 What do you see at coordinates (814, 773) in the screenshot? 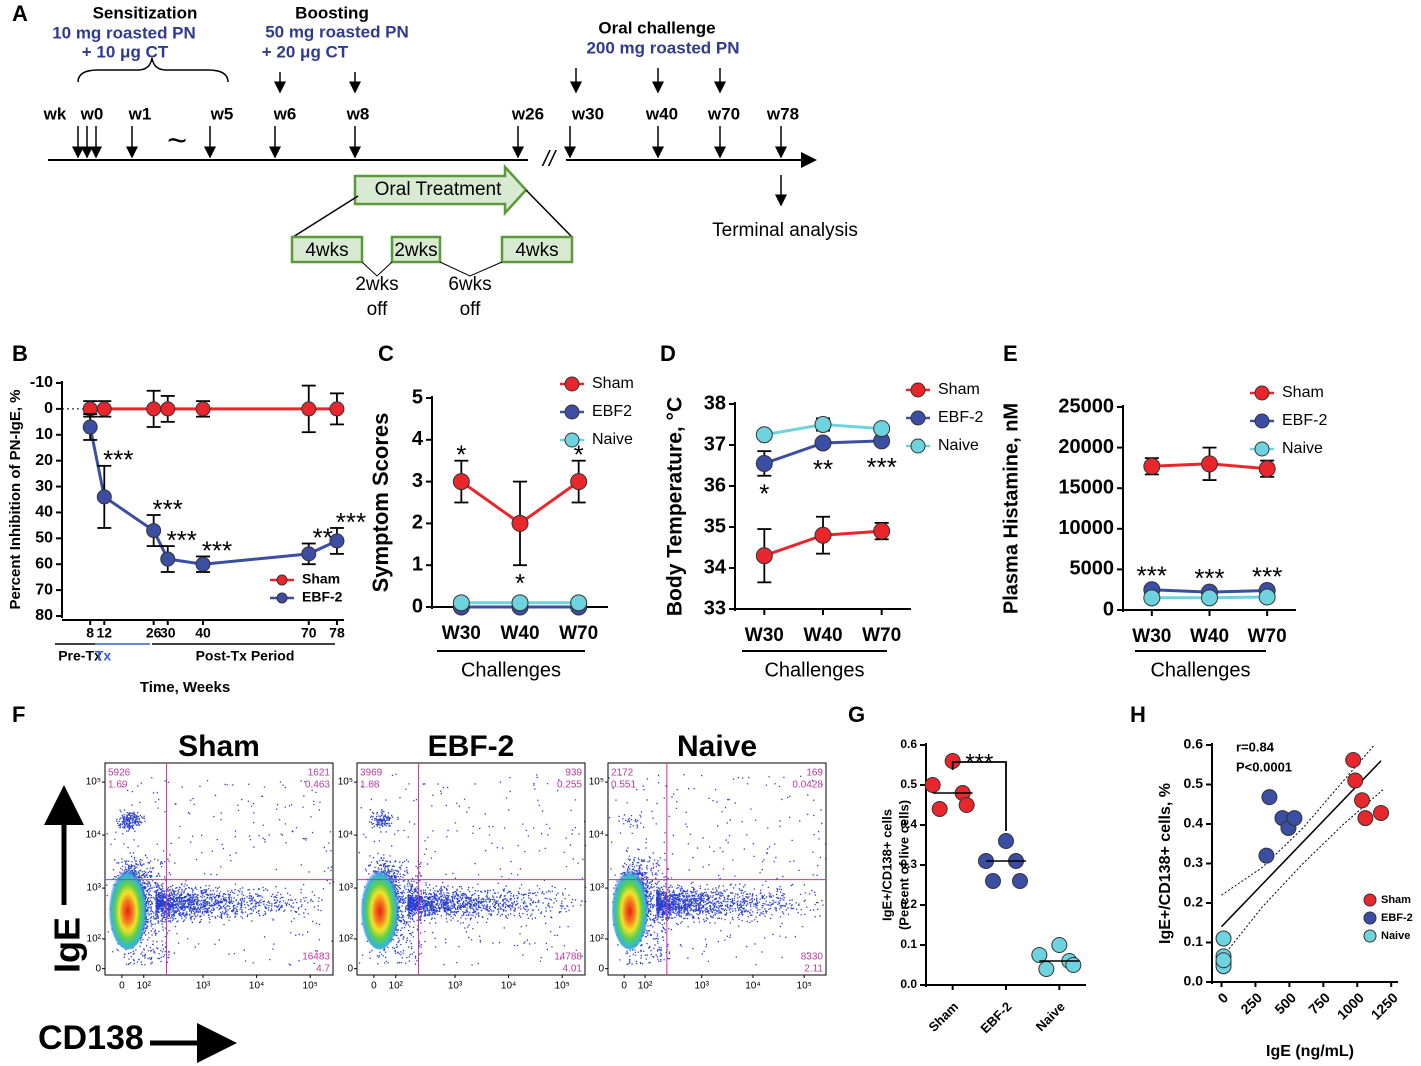
I see `quadrant-value: 169` at bounding box center [814, 773].